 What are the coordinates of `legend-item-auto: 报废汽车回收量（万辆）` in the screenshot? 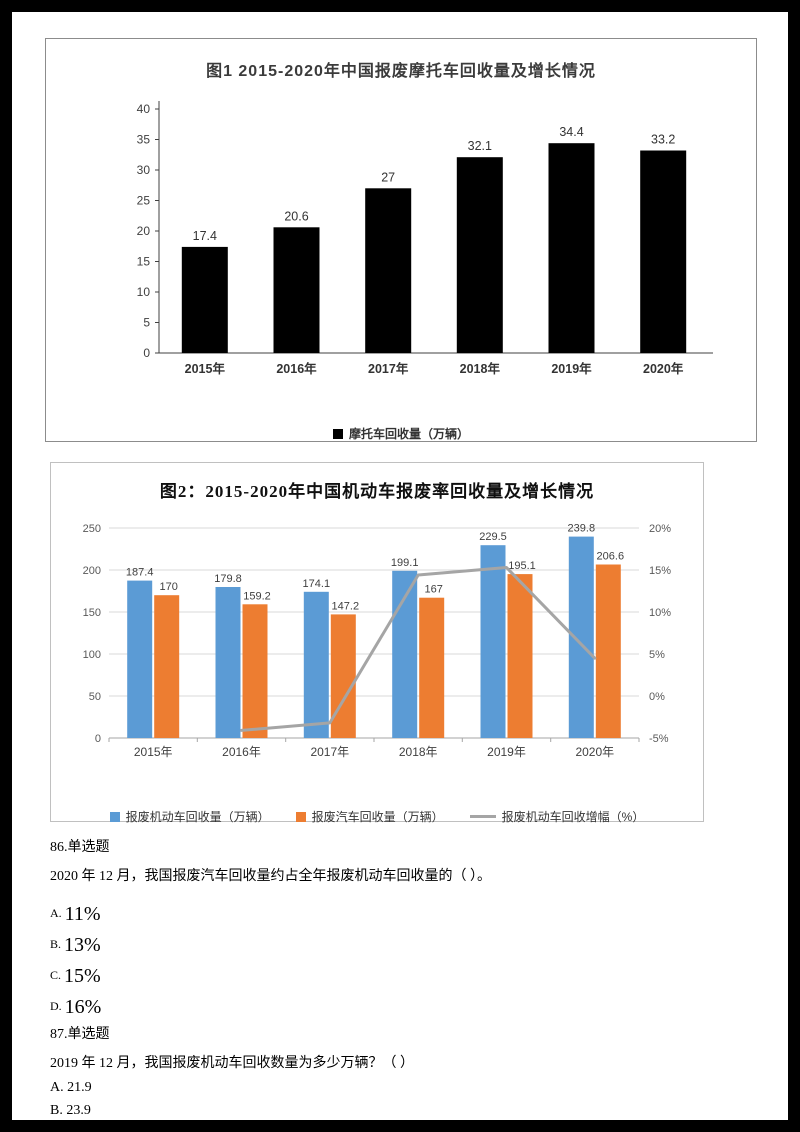 It's located at (369, 816).